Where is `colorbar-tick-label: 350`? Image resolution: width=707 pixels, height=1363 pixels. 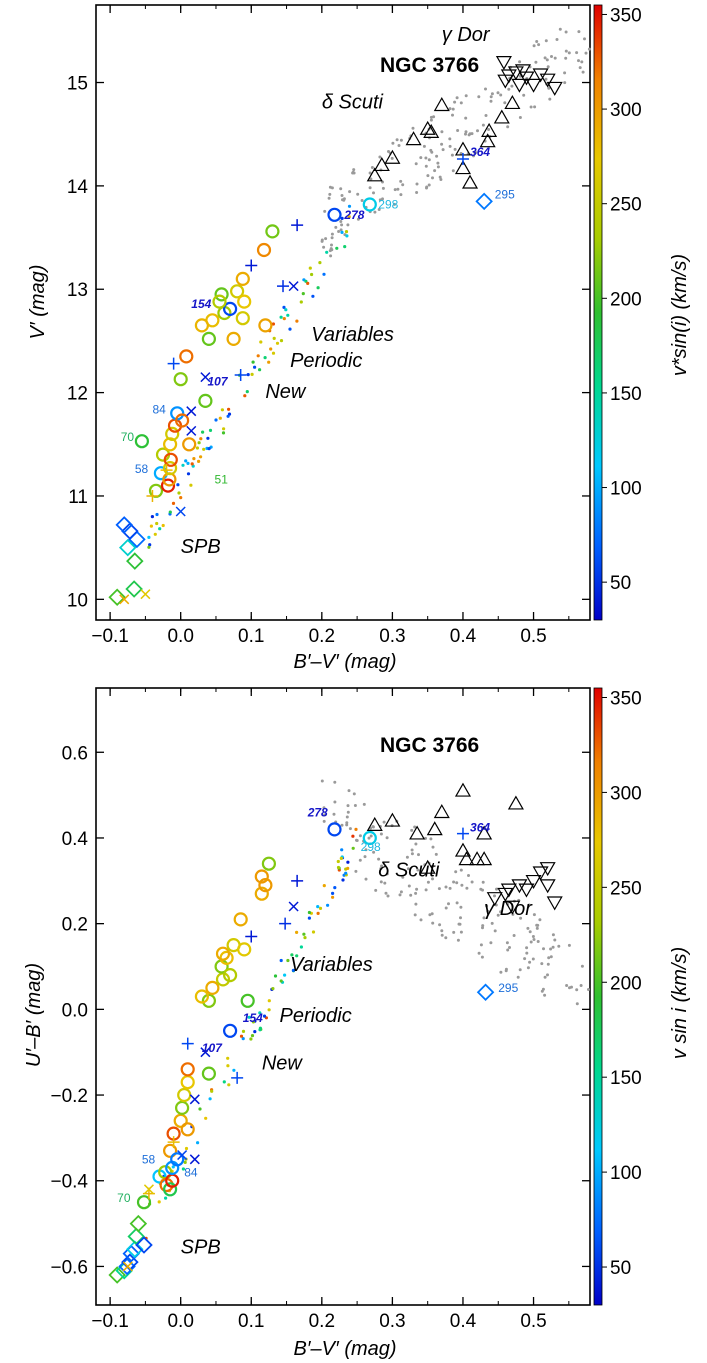 colorbar-tick-label: 350 is located at coordinates (626, 698).